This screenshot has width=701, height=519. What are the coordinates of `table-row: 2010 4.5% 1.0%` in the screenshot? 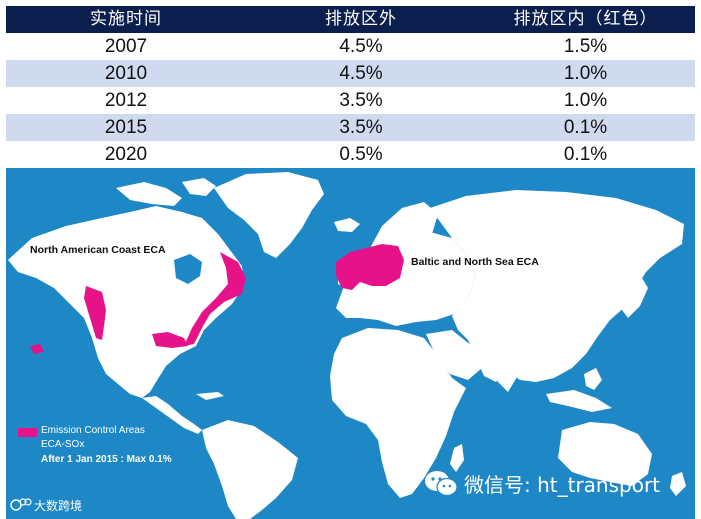 It's located at (350, 73).